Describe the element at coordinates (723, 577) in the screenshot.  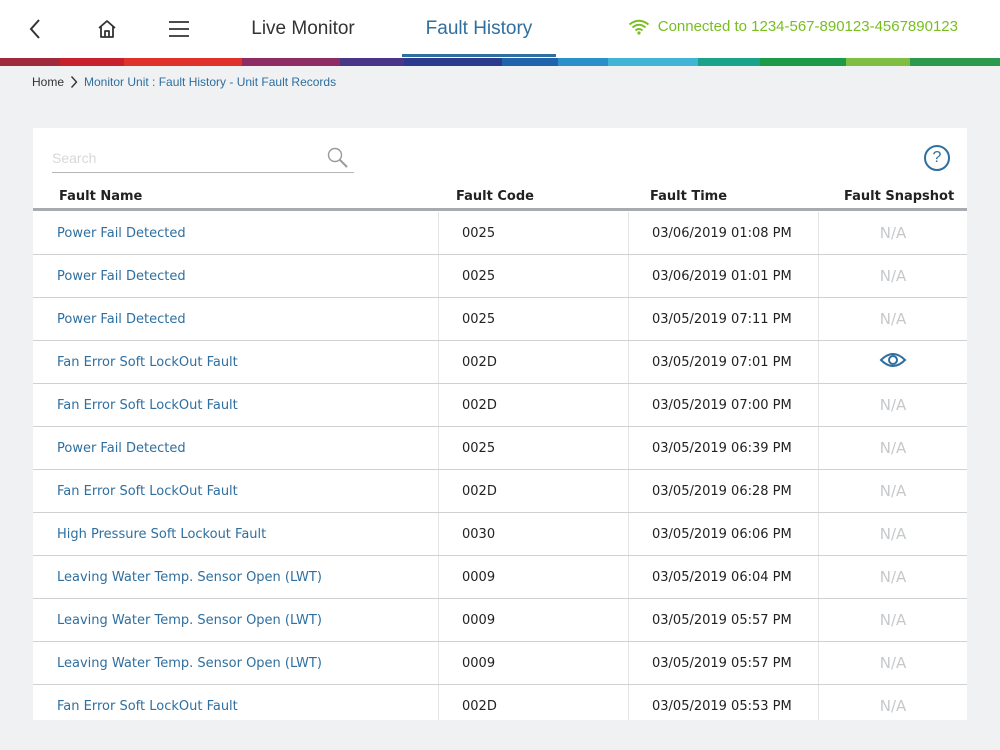
I see `fault-time-cell: 03/05/2019 06:04 PM` at that location.